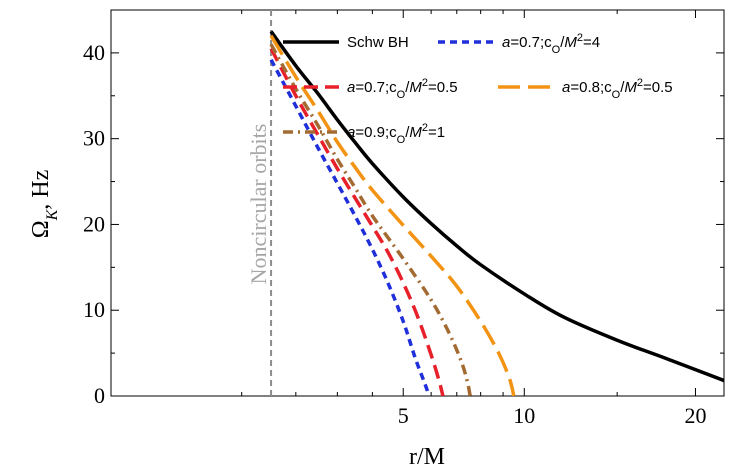 This screenshot has width=756, height=473. I want to click on y-tick-label: 20, so click(94, 223).